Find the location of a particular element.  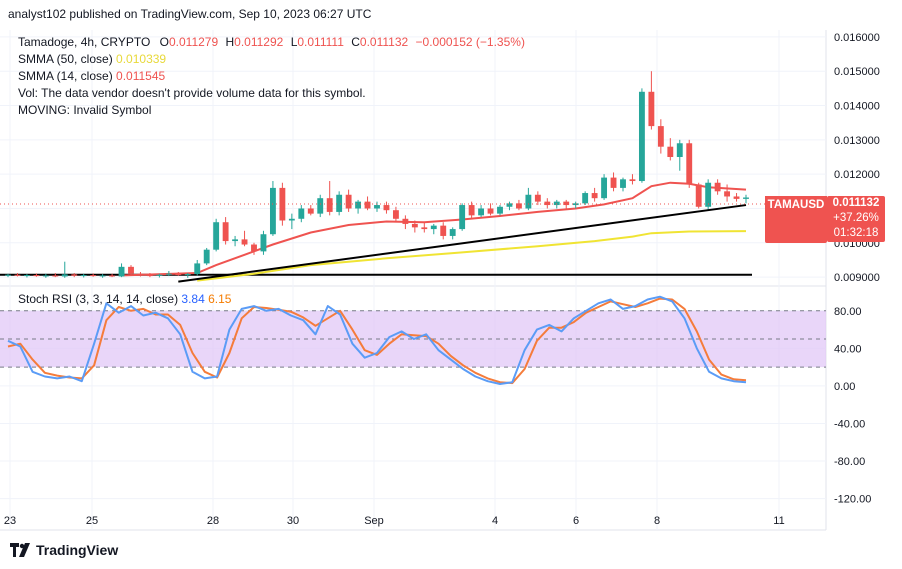

open-label: O is located at coordinates (164, 42).